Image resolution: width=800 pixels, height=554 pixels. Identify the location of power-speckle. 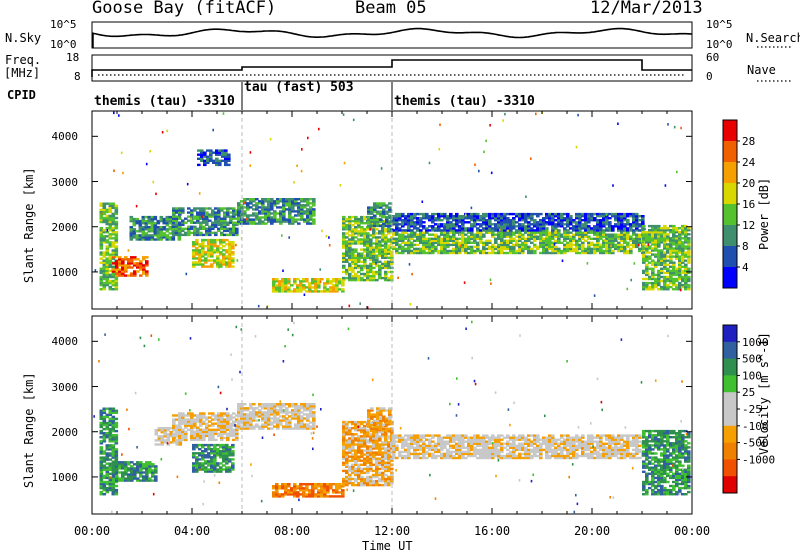
(283, 270).